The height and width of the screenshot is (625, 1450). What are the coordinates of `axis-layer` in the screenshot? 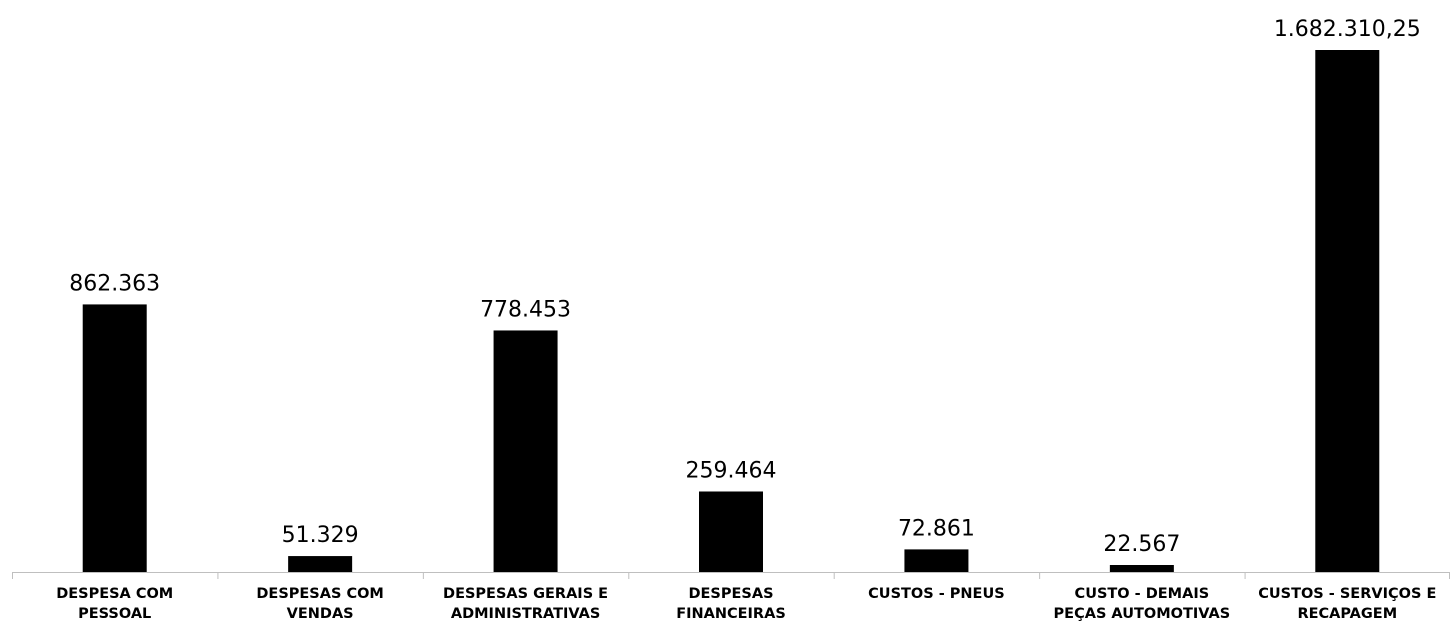 It's located at (731, 575).